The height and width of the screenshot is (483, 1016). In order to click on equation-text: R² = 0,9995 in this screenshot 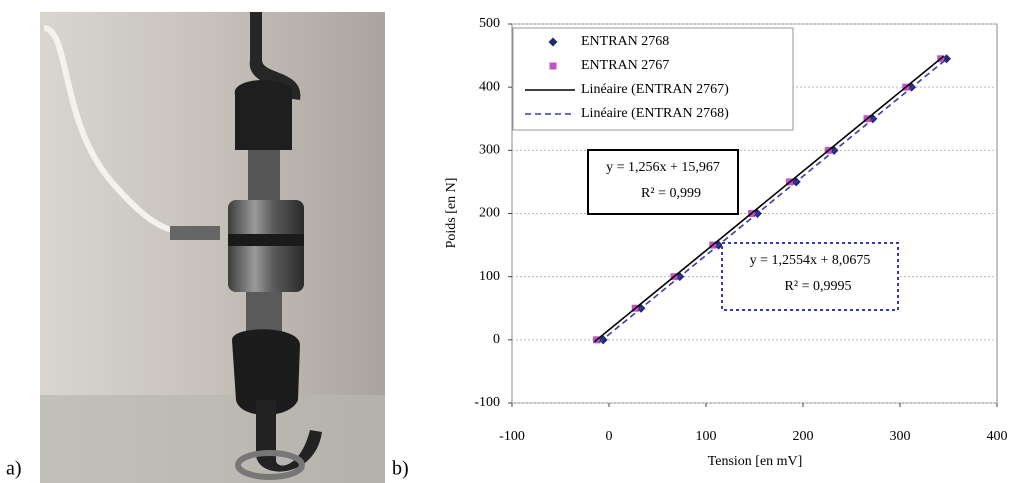, I will do `click(818, 286)`.